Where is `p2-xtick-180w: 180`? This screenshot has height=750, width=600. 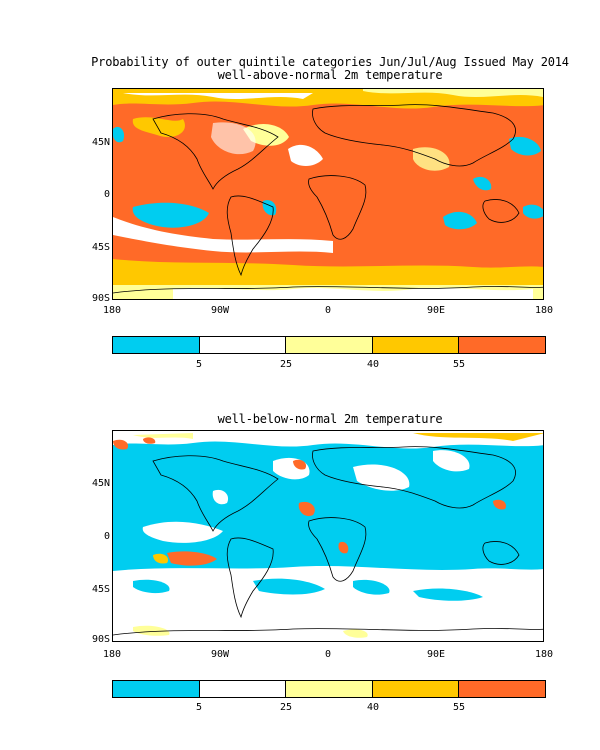
p2-xtick-180w: 180 is located at coordinates (112, 654).